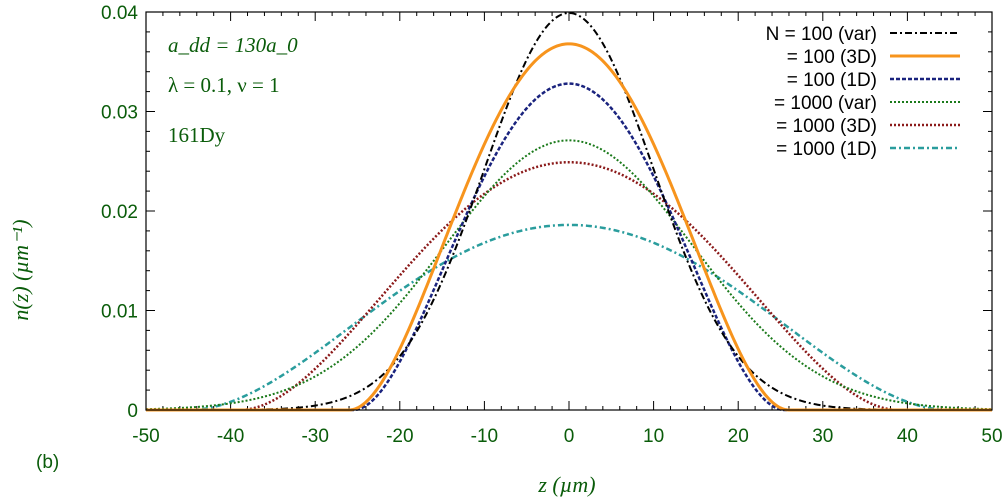  Describe the element at coordinates (20, 269) in the screenshot. I see `y-axis-label: n(z) (µm⁻¹)` at that location.